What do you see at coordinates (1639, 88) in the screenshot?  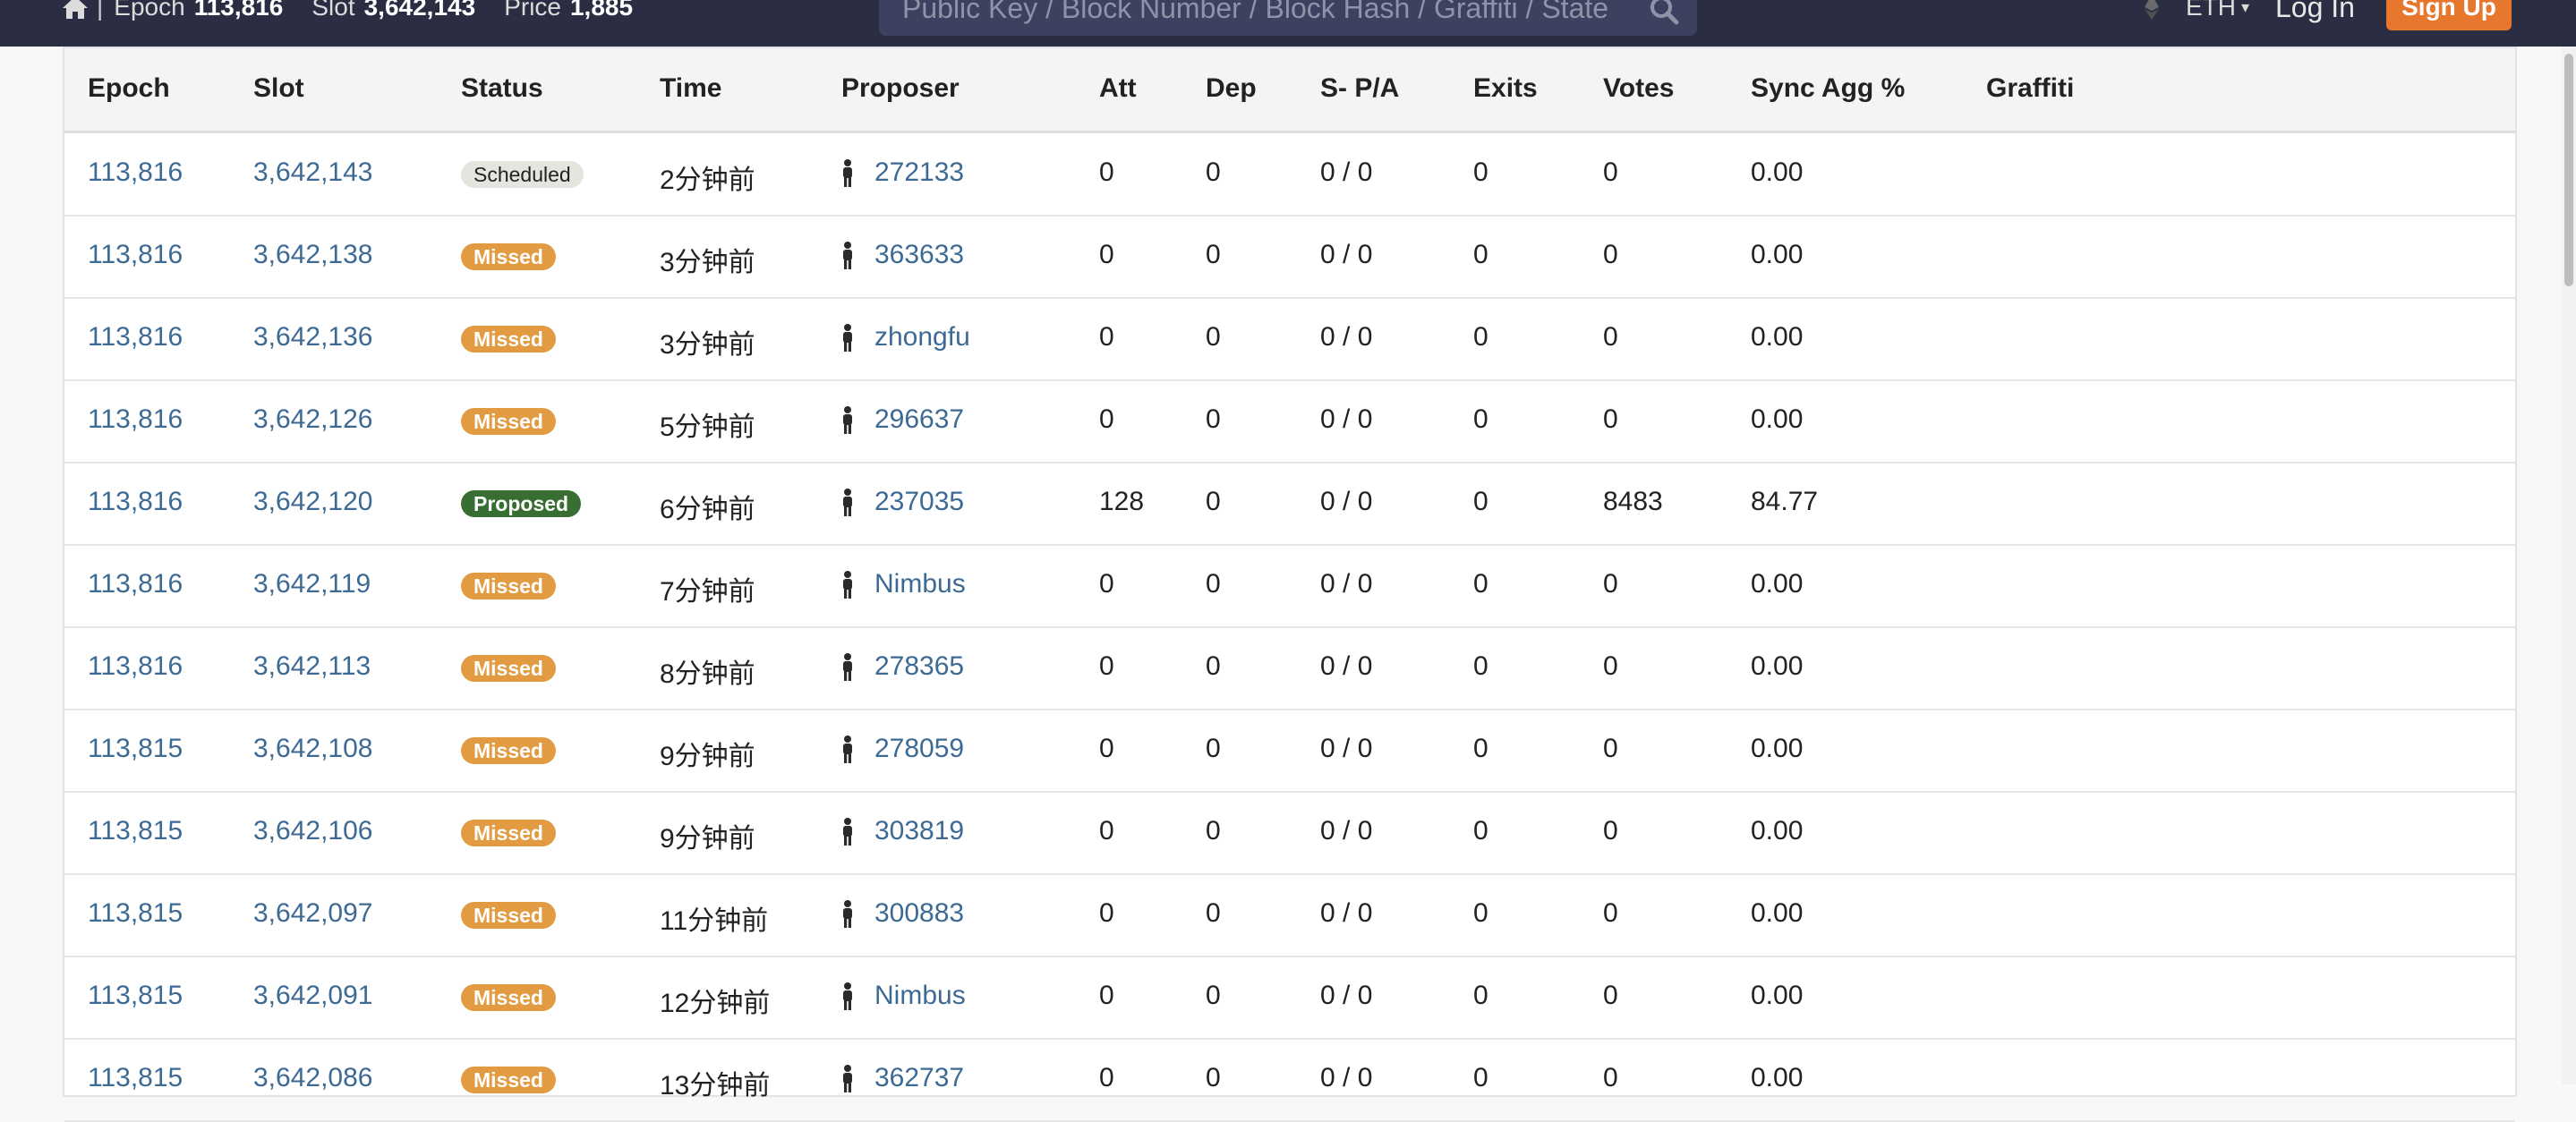 I see `column-header-votes: Votes` at bounding box center [1639, 88].